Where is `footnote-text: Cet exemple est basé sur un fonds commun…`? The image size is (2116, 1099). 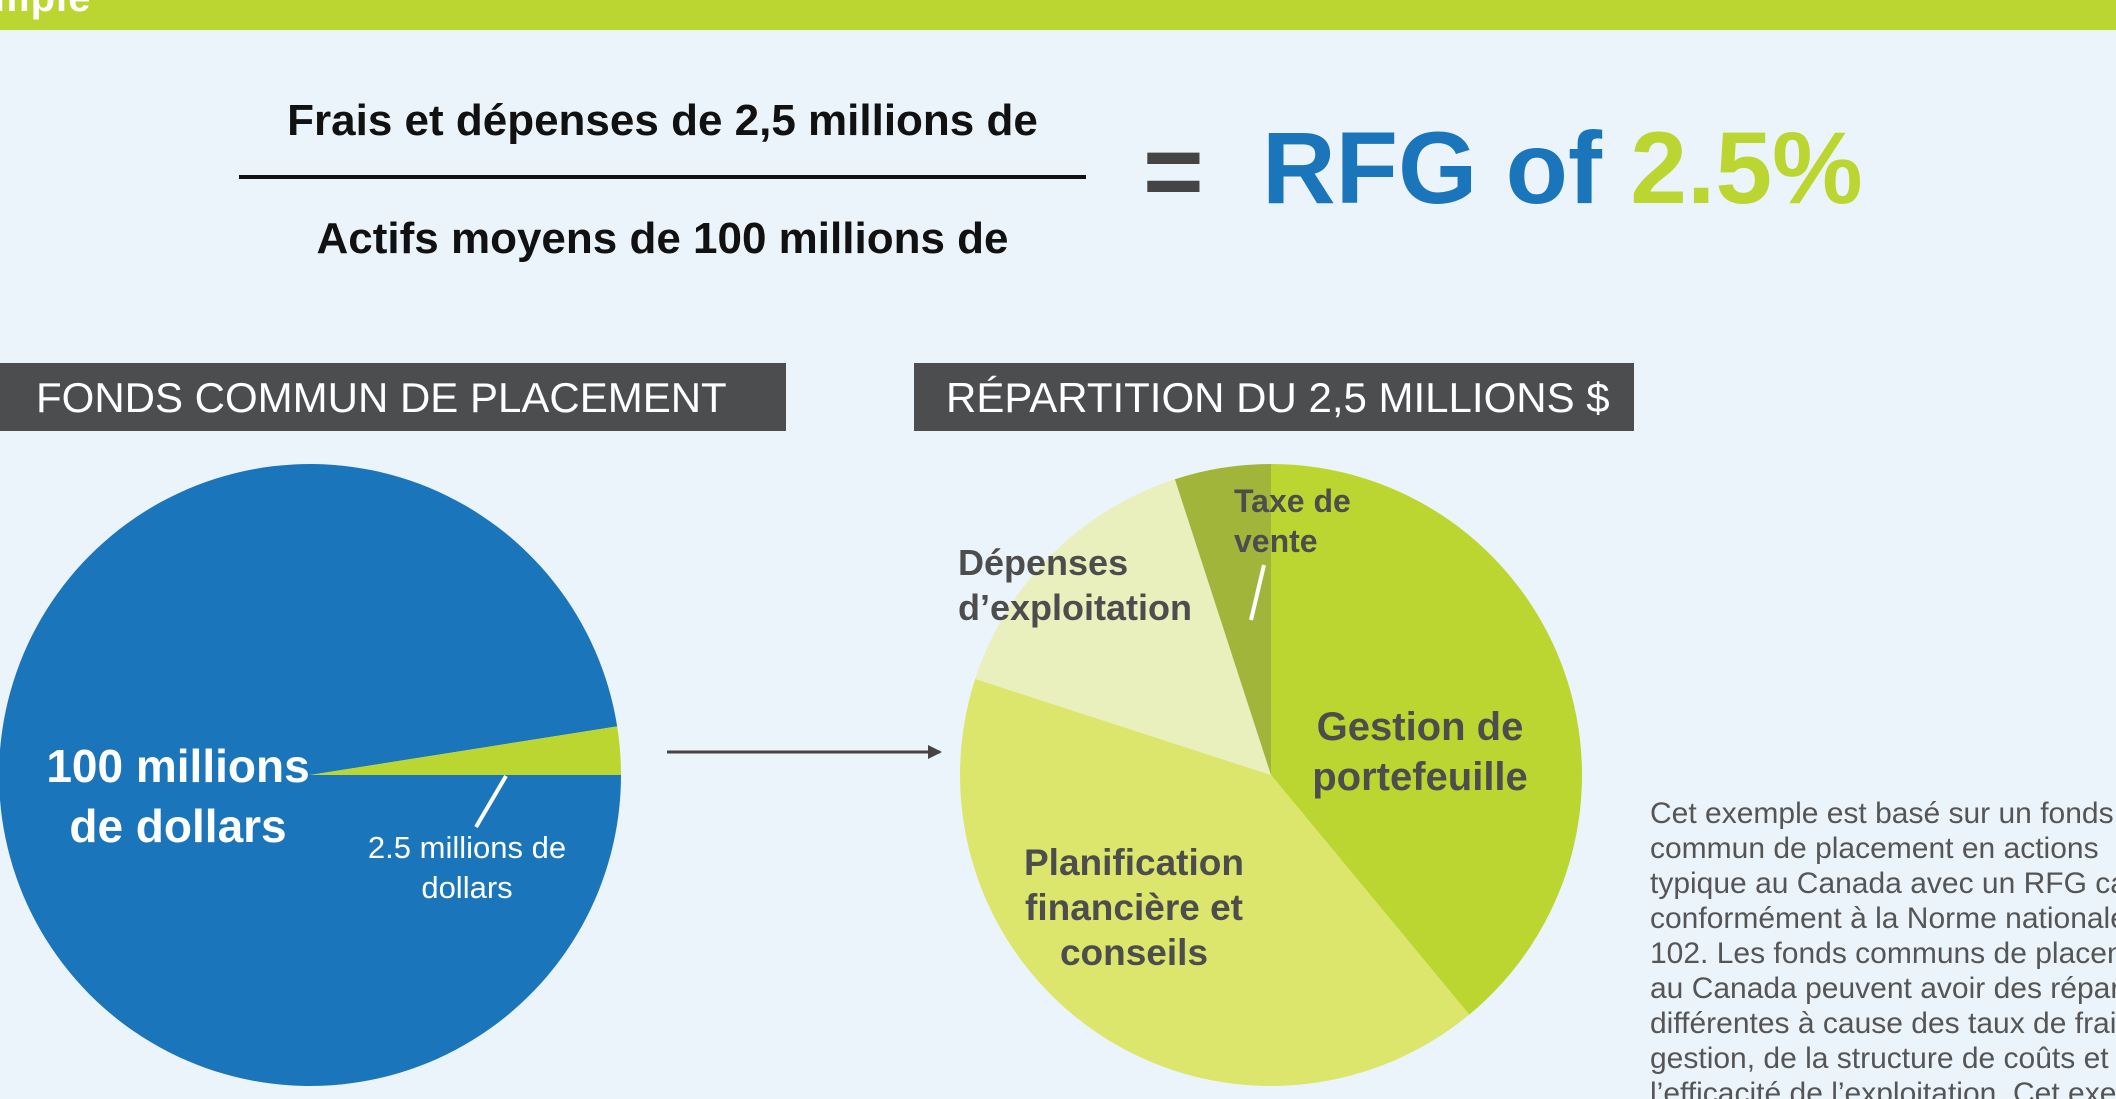
footnote-text: Cet exemple est basé sur un fonds commun… is located at coordinates (1883, 947).